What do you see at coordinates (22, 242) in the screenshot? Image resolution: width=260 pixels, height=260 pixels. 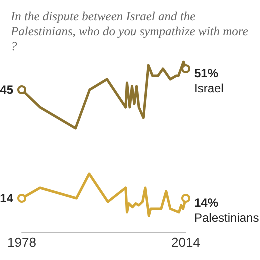 I see `x-tick-label: 1978` at bounding box center [22, 242].